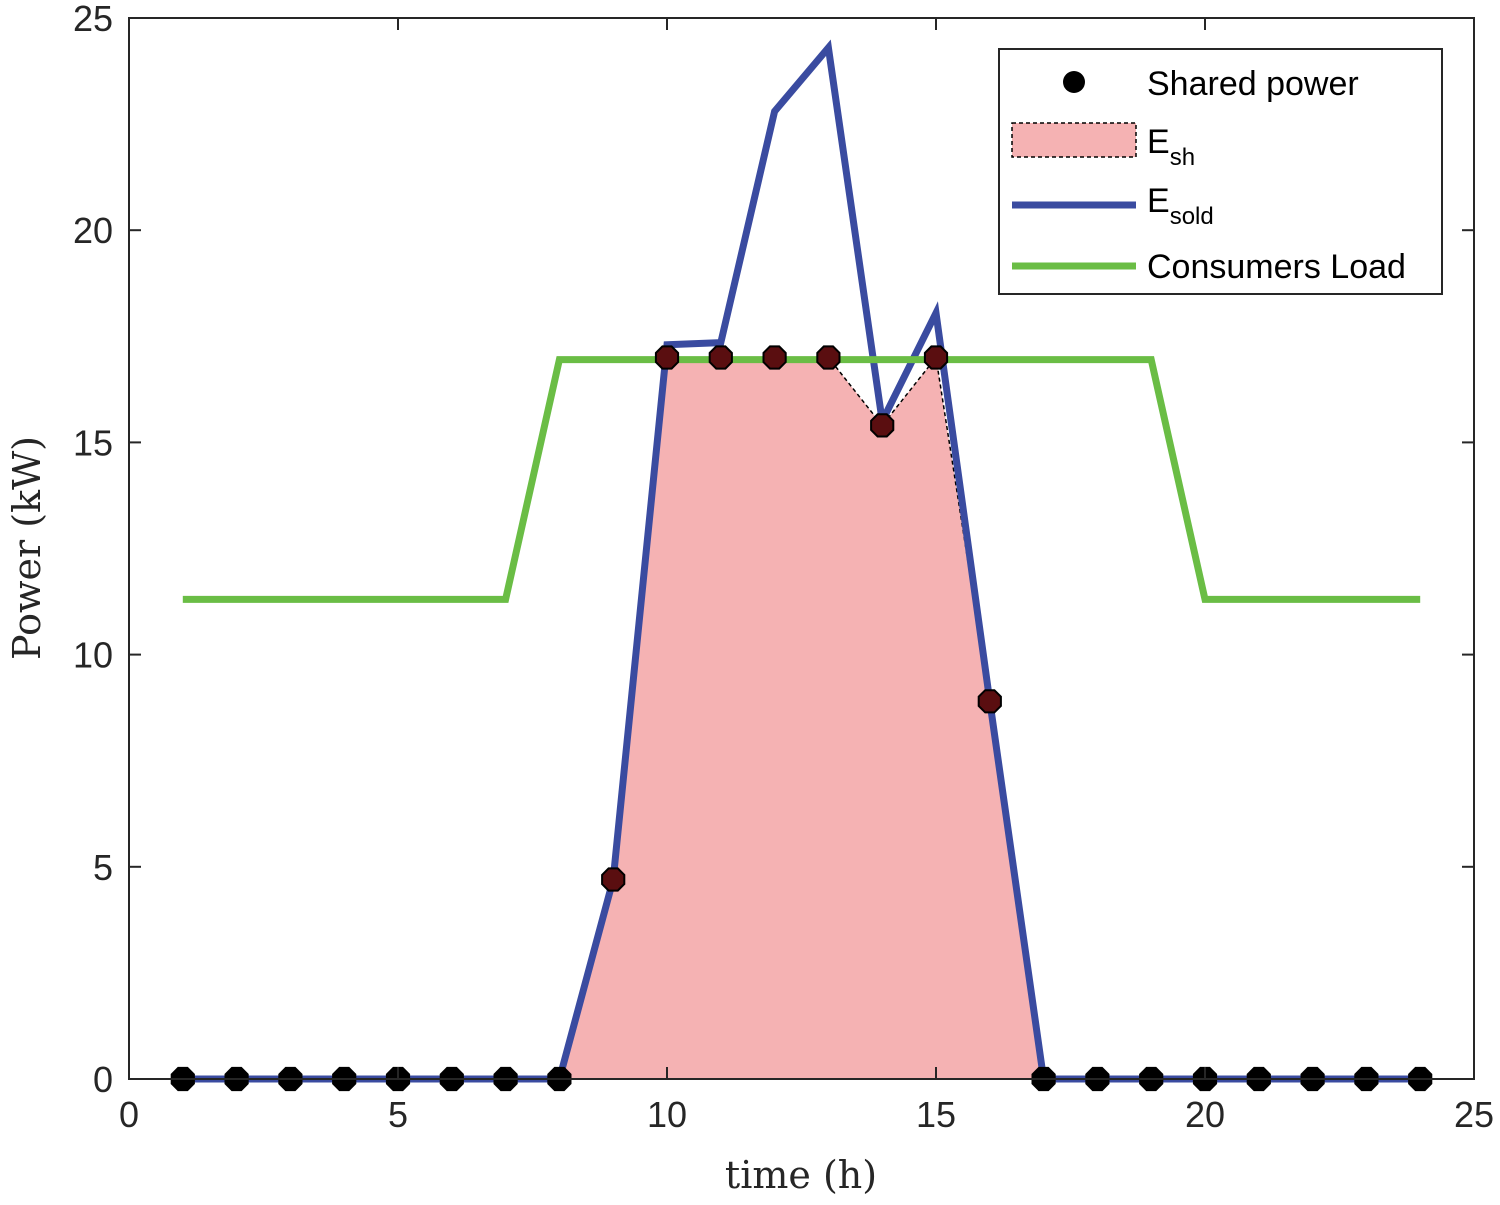 The image size is (1500, 1205). What do you see at coordinates (103, 1079) in the screenshot?
I see `y-tick-label: 0` at bounding box center [103, 1079].